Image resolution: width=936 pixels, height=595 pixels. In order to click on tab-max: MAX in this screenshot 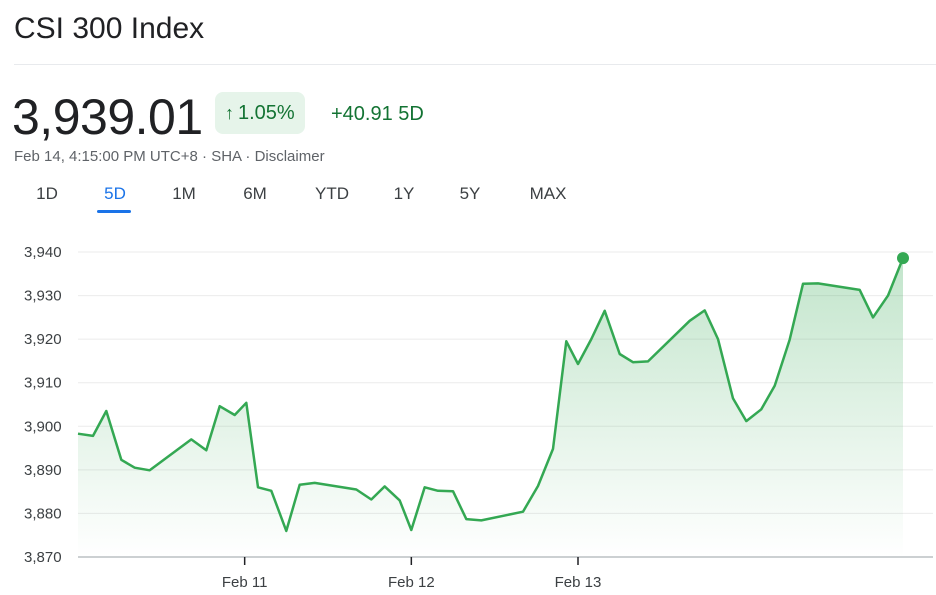, I will do `click(548, 193)`.